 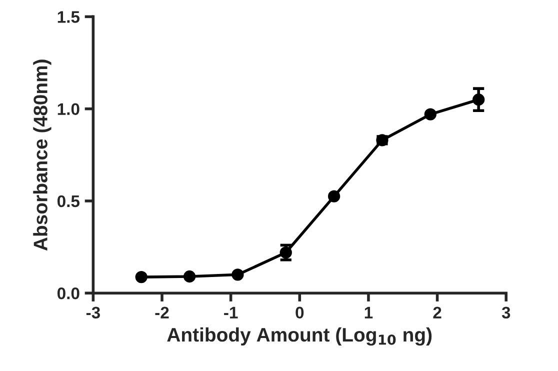 What do you see at coordinates (506, 312) in the screenshot?
I see `x-tick-label: 3` at bounding box center [506, 312].